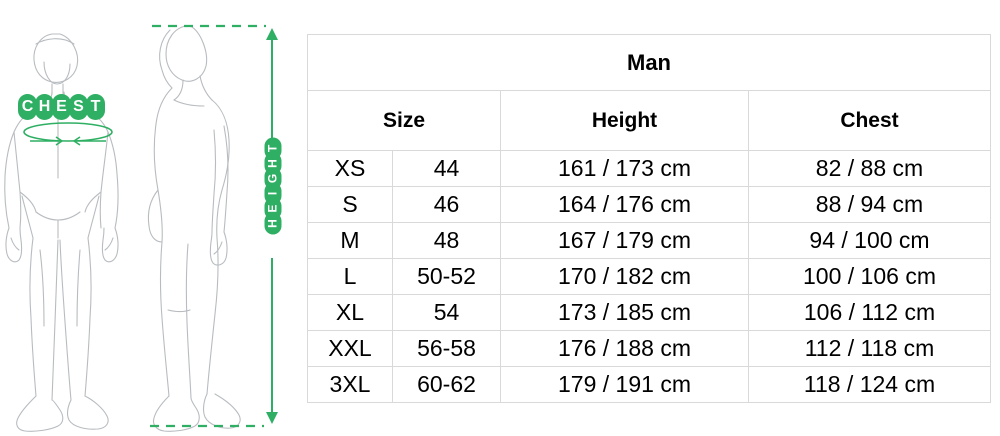  I want to click on cell-size-label: XXL, so click(350, 348).